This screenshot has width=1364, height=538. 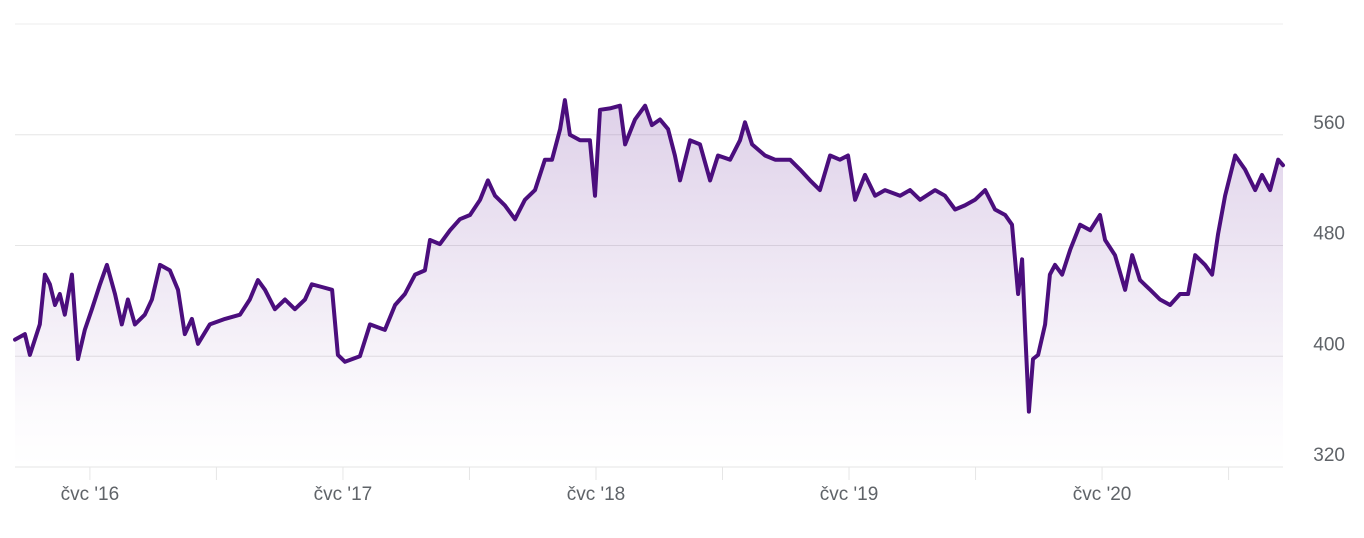 I want to click on y-tick-label: 560, so click(x=1329, y=123).